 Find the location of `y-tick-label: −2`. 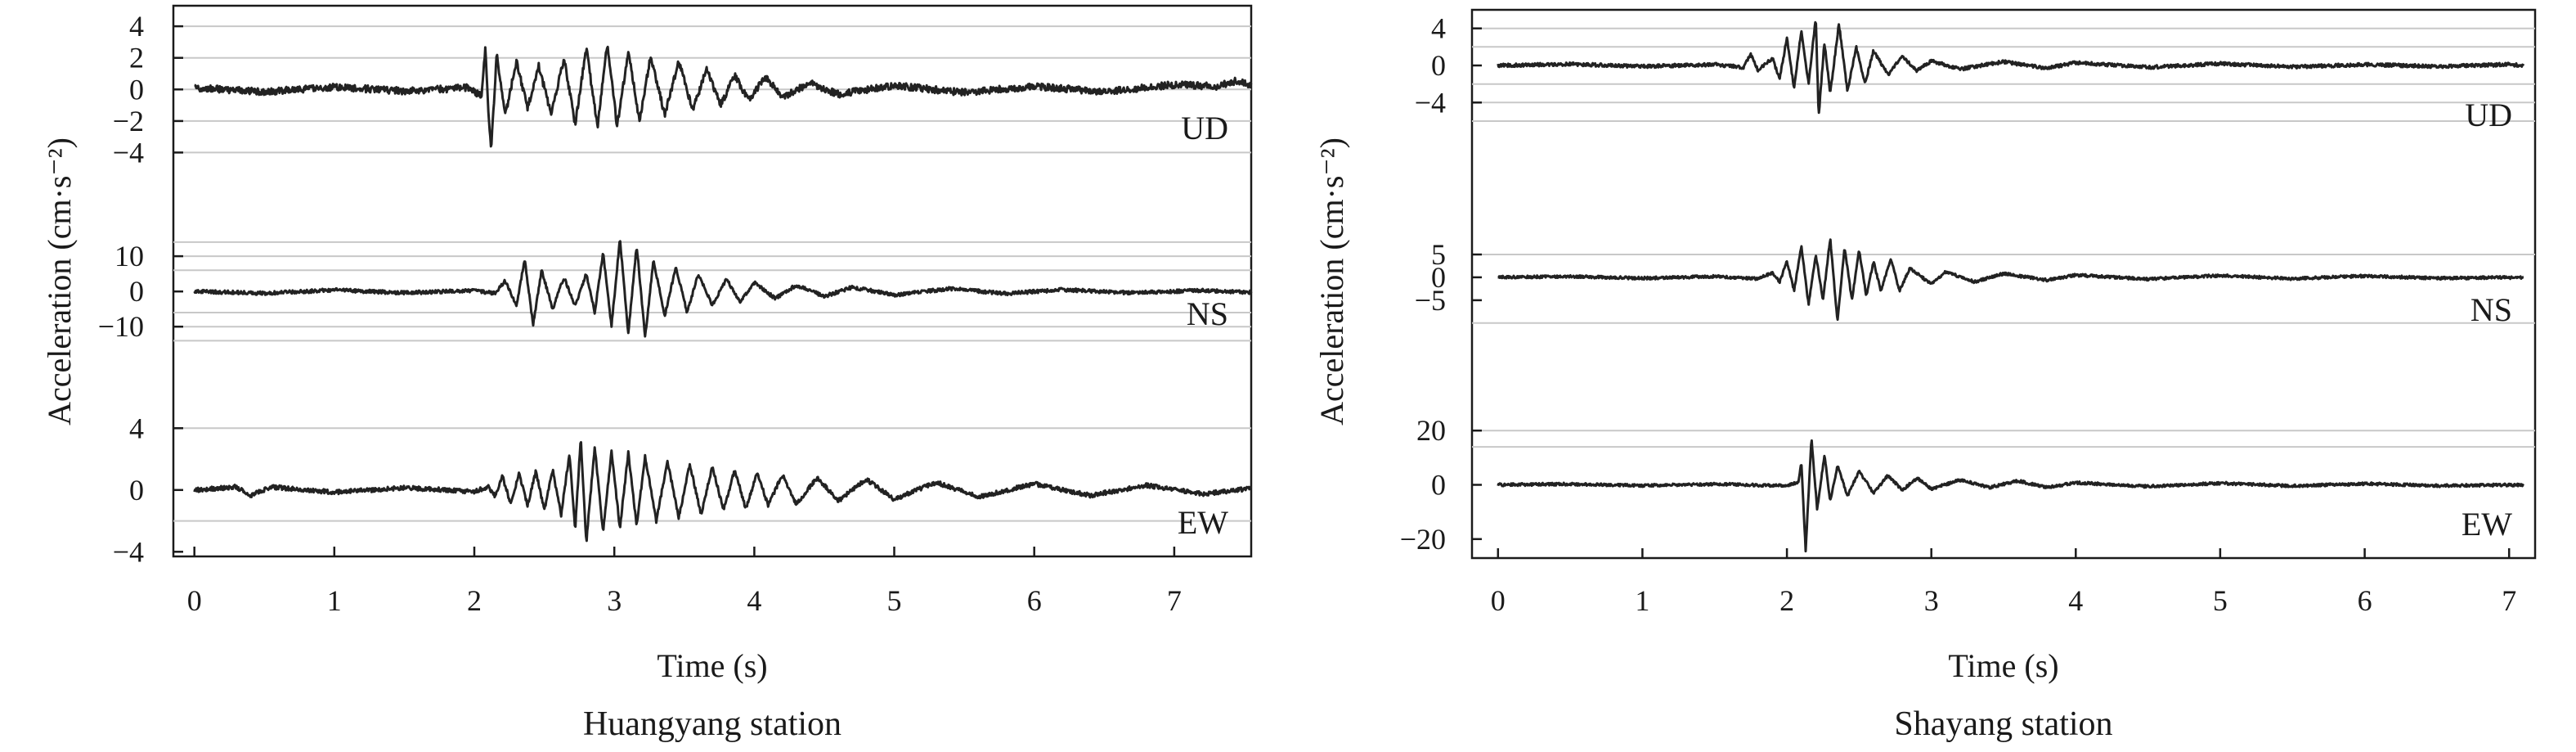

y-tick-label: −2 is located at coordinates (128, 121).